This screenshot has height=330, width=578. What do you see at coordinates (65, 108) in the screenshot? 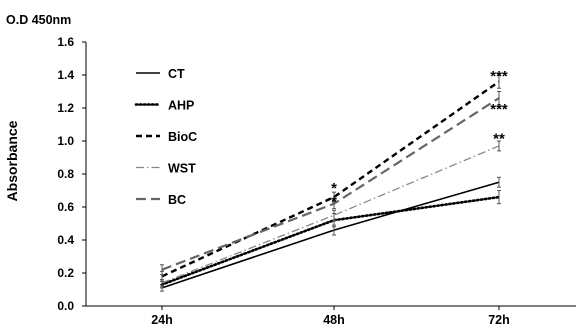
I see `y-tick-label: 1.2` at bounding box center [65, 108].